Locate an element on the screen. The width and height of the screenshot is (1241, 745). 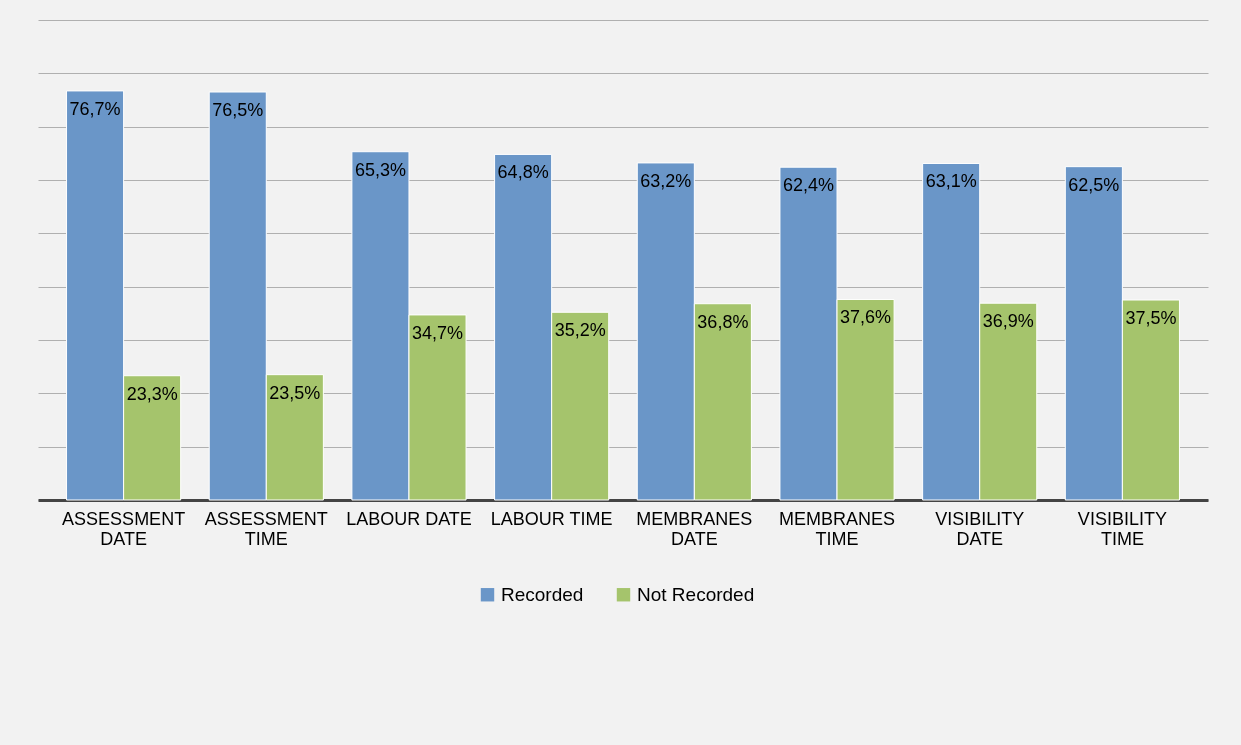
data-label: 62,5% is located at coordinates (1094, 184).